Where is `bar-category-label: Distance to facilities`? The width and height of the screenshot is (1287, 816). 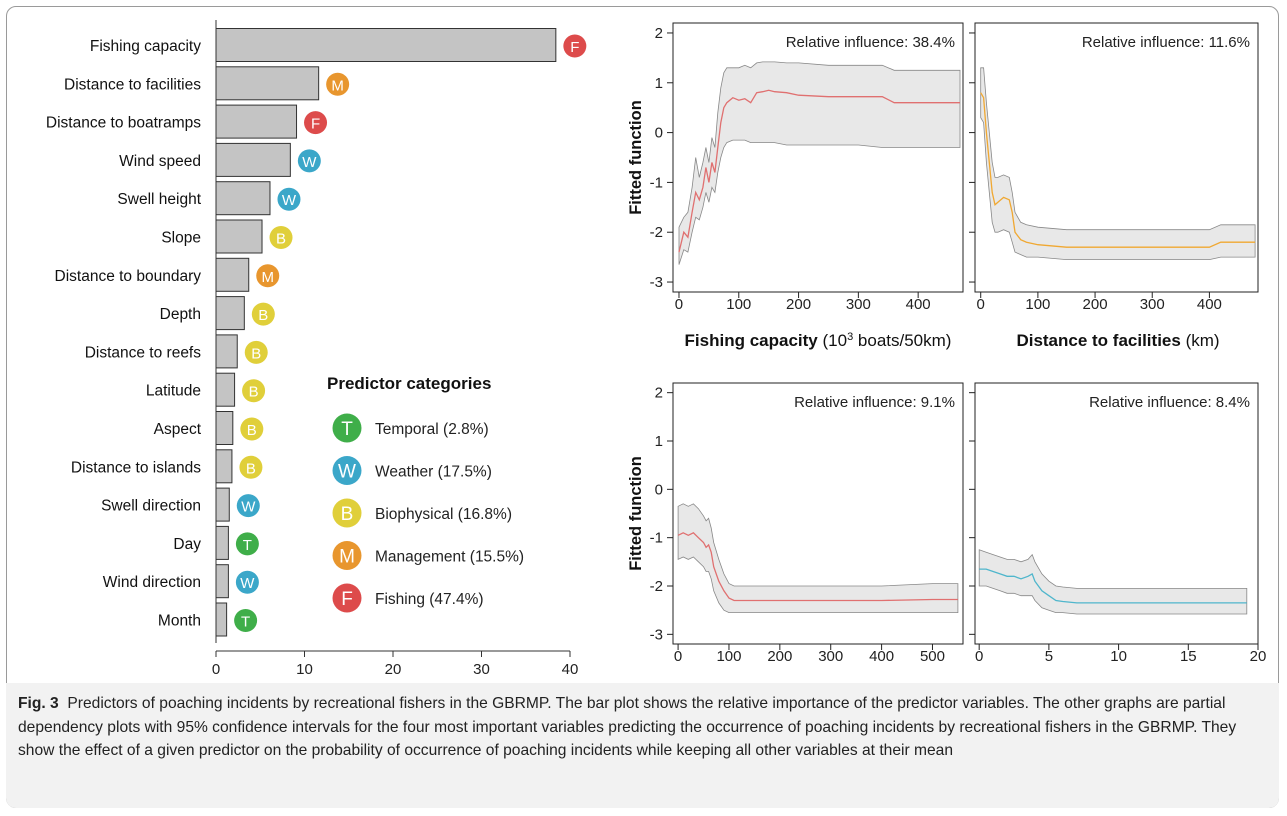 bar-category-label: Distance to facilities is located at coordinates (132, 84).